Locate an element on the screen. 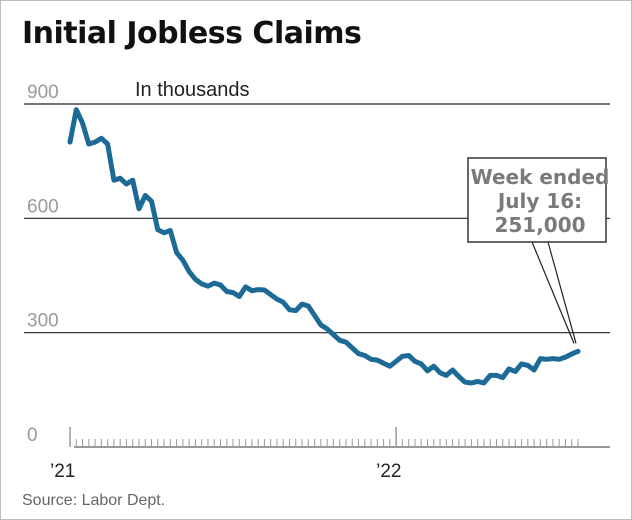 This screenshot has width=632, height=520. y-tick-label-300: 300 is located at coordinates (43, 321).